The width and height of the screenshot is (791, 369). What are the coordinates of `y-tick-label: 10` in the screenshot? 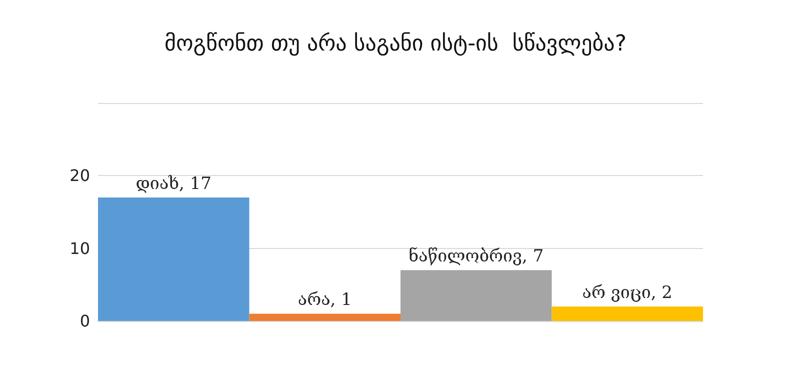 It's located at (80, 248).